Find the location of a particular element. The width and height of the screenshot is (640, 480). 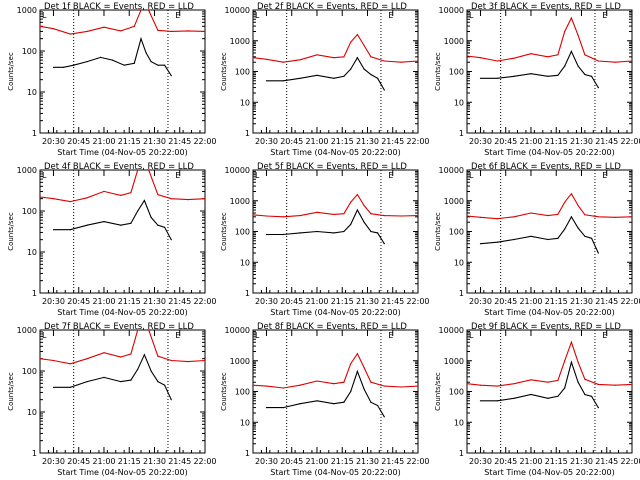

x-tick-label: 20:45 is located at coordinates (78, 301).